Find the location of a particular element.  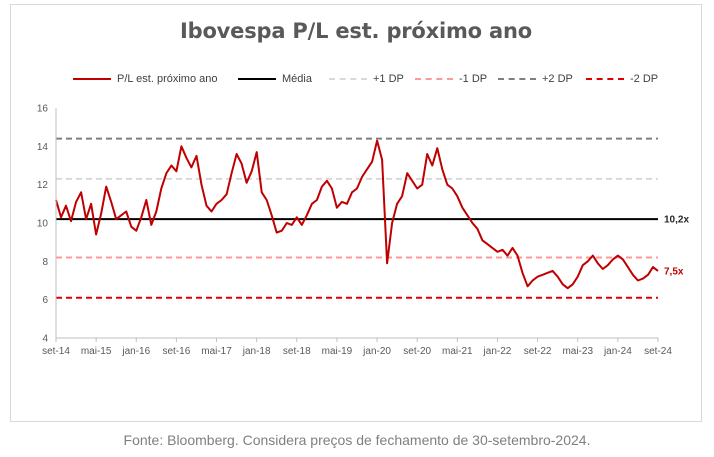

x-tick-label: set-24 is located at coordinates (658, 351).